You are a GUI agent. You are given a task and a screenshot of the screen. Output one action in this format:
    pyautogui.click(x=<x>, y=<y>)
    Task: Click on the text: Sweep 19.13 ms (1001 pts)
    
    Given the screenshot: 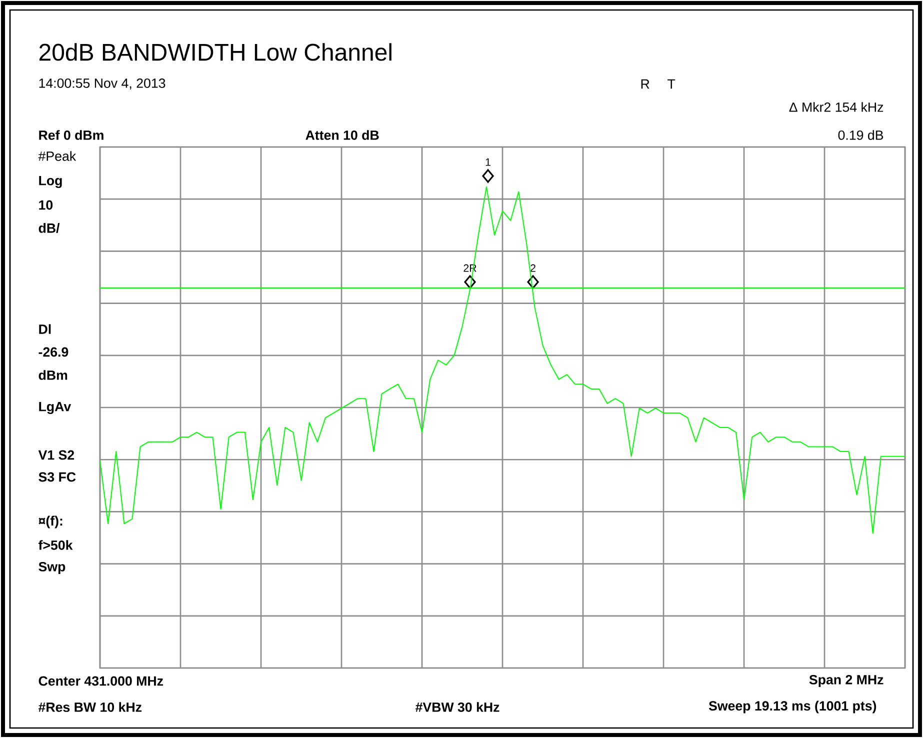 What is the action you would take?
    pyautogui.click(x=792, y=707)
    